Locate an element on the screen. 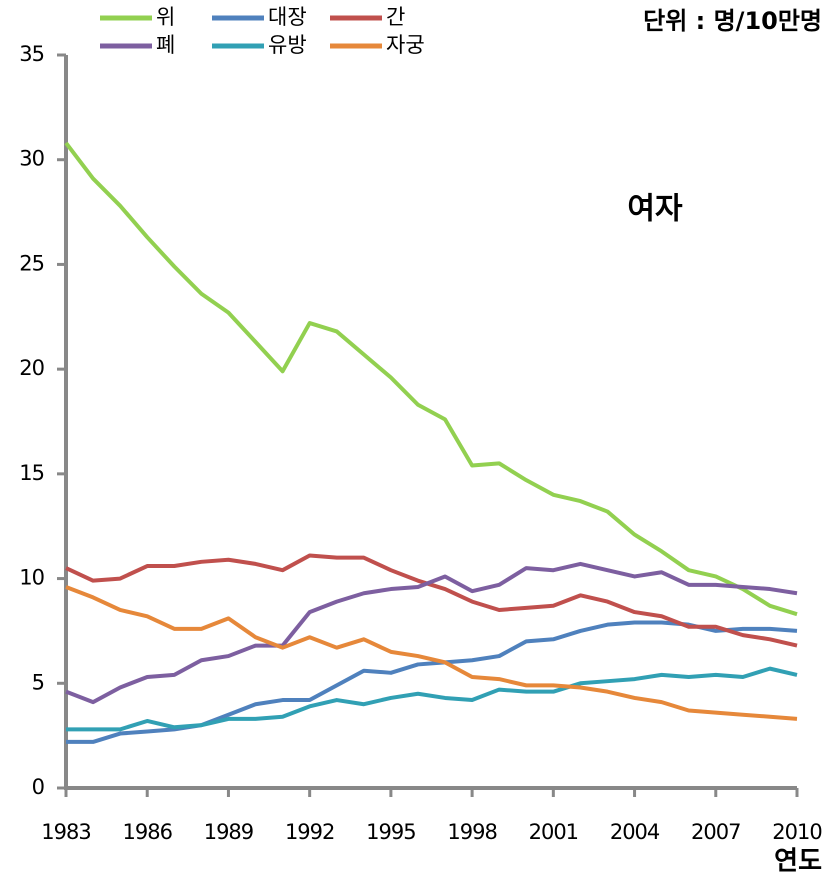 The width and height of the screenshot is (827, 879). y-tick-label: 20 is located at coordinates (31, 368).